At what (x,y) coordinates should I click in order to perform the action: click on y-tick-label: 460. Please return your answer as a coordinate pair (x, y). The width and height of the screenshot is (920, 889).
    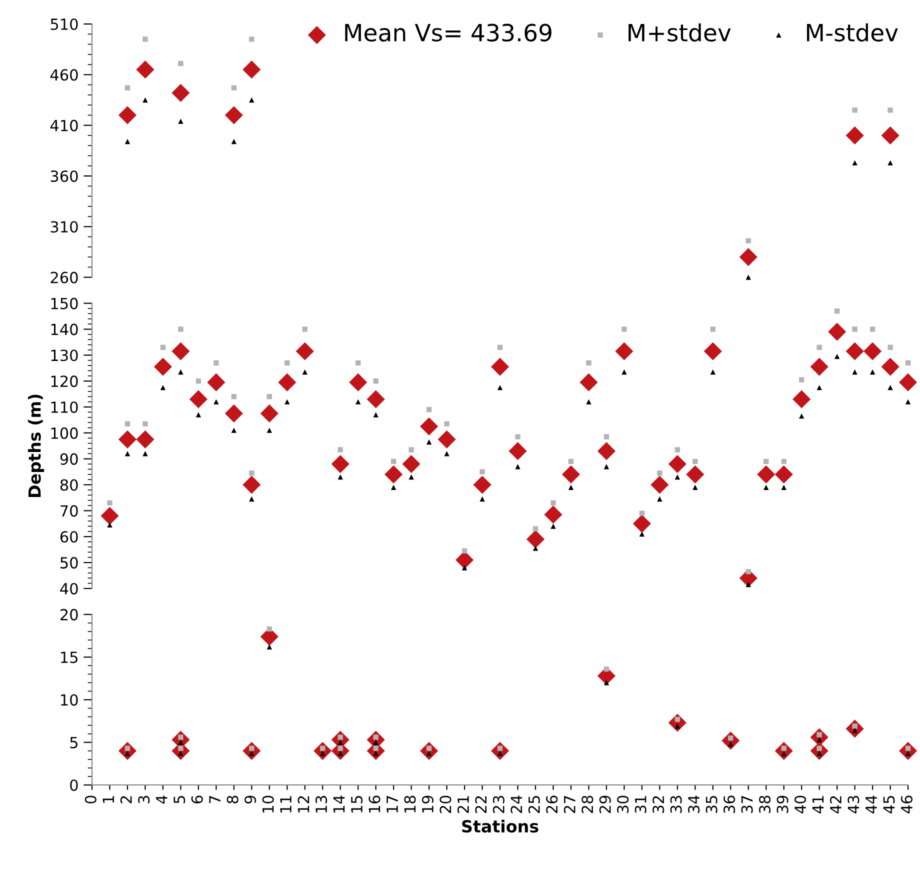
    Looking at the image, I should click on (64, 75).